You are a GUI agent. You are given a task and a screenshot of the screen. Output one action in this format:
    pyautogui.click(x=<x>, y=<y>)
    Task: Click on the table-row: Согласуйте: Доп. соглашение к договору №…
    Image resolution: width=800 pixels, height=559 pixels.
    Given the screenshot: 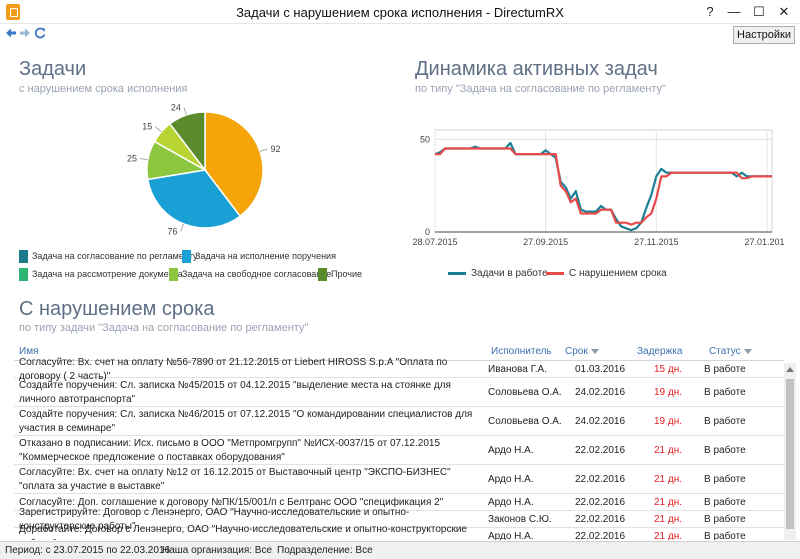 What is the action you would take?
    pyautogui.click(x=399, y=502)
    